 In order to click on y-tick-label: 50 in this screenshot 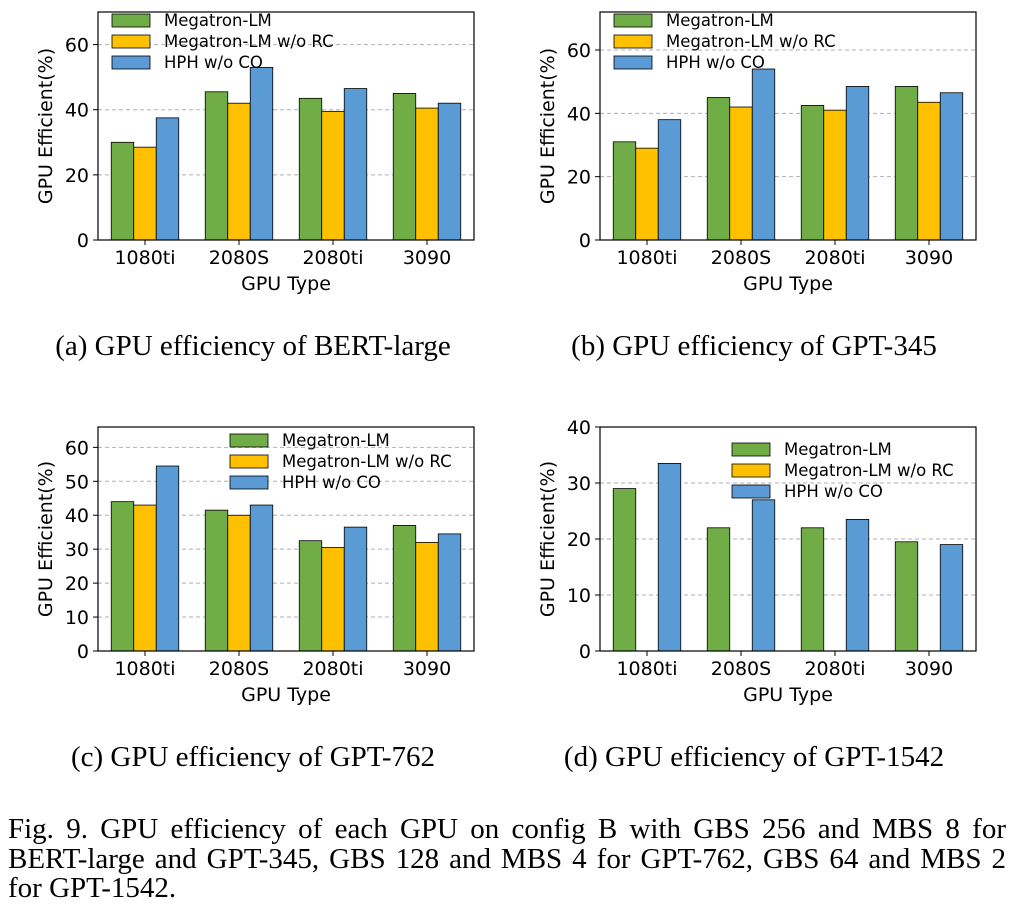, I will do `click(77, 482)`.